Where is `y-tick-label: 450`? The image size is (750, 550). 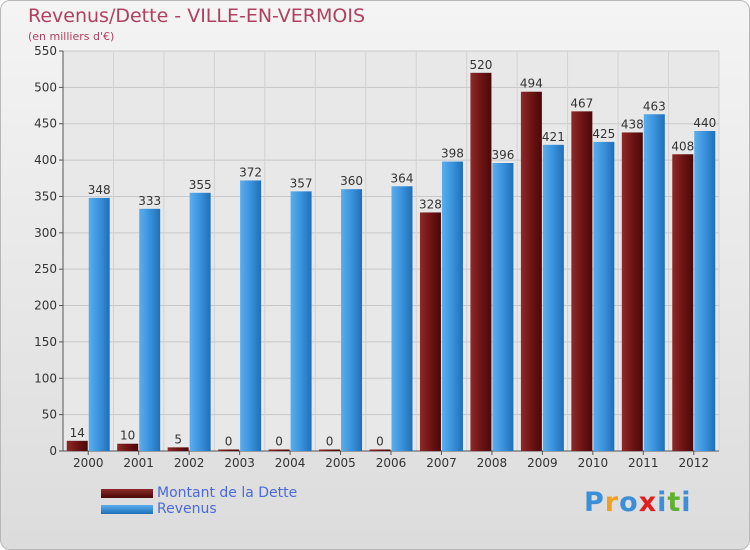 y-tick-label: 450 is located at coordinates (45, 124).